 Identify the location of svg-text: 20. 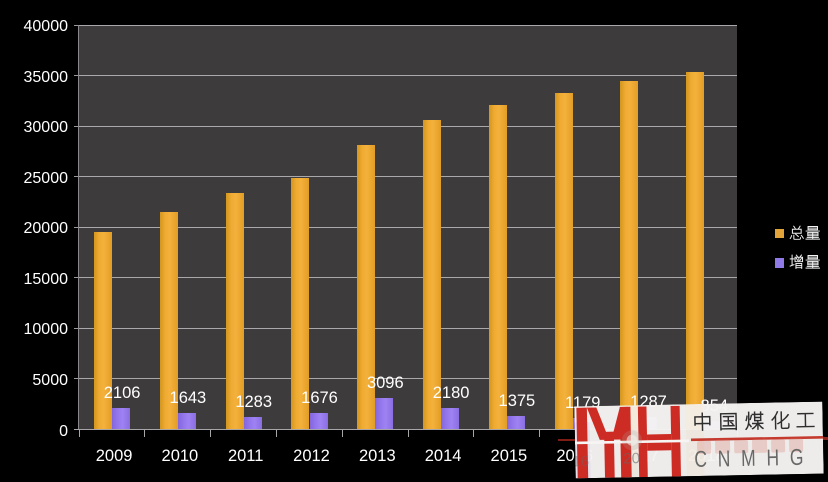
(631, 458).